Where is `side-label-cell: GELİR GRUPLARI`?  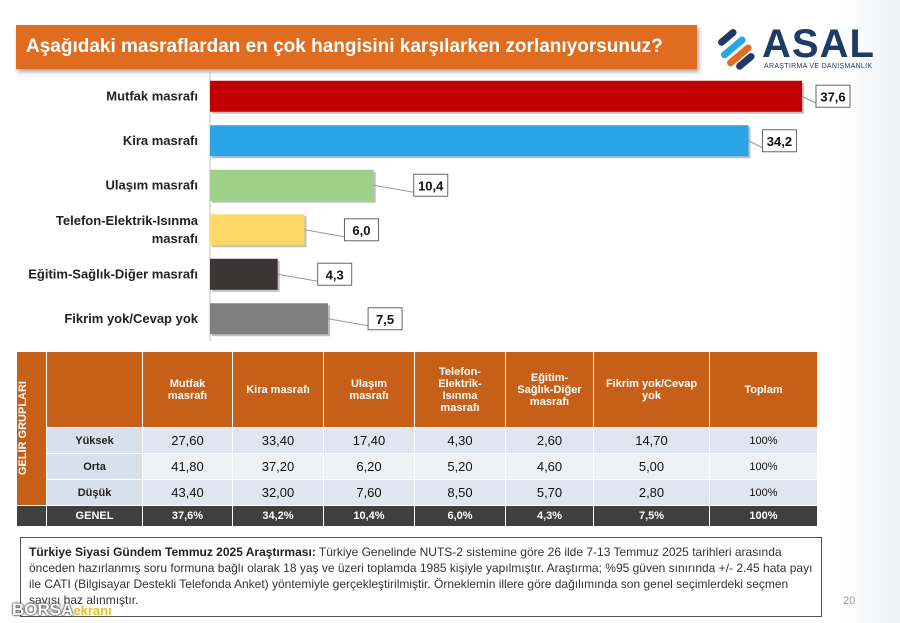
side-label-cell: GELİR GRUPLARI is located at coordinates (31, 428).